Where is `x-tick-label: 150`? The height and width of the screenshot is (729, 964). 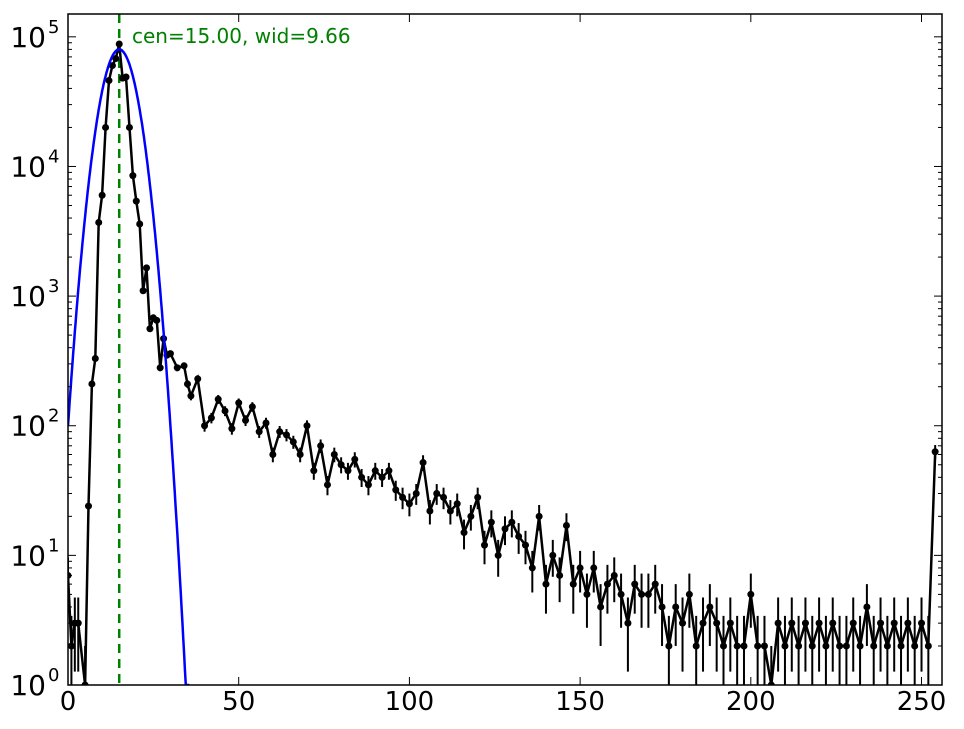 x-tick-label: 150 is located at coordinates (580, 702).